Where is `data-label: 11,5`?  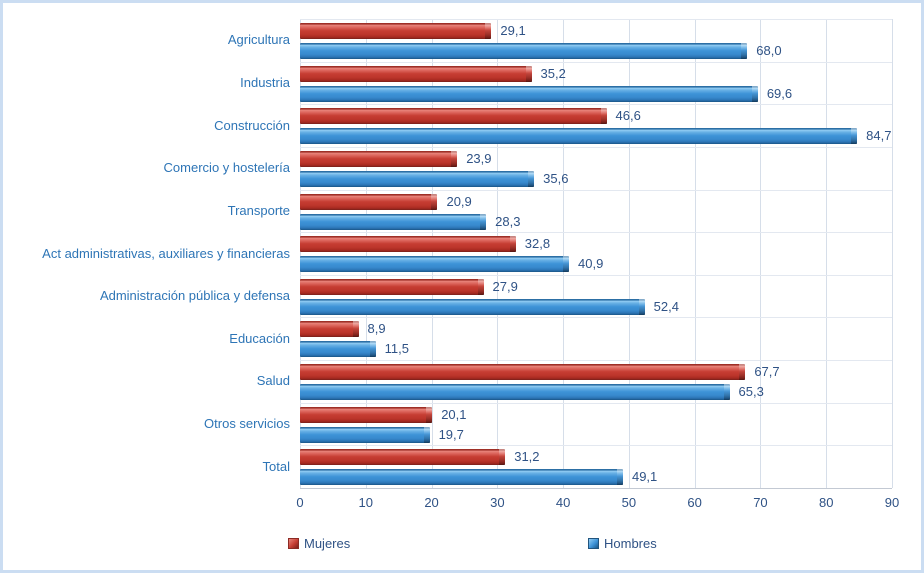 data-label: 11,5 is located at coordinates (396, 349).